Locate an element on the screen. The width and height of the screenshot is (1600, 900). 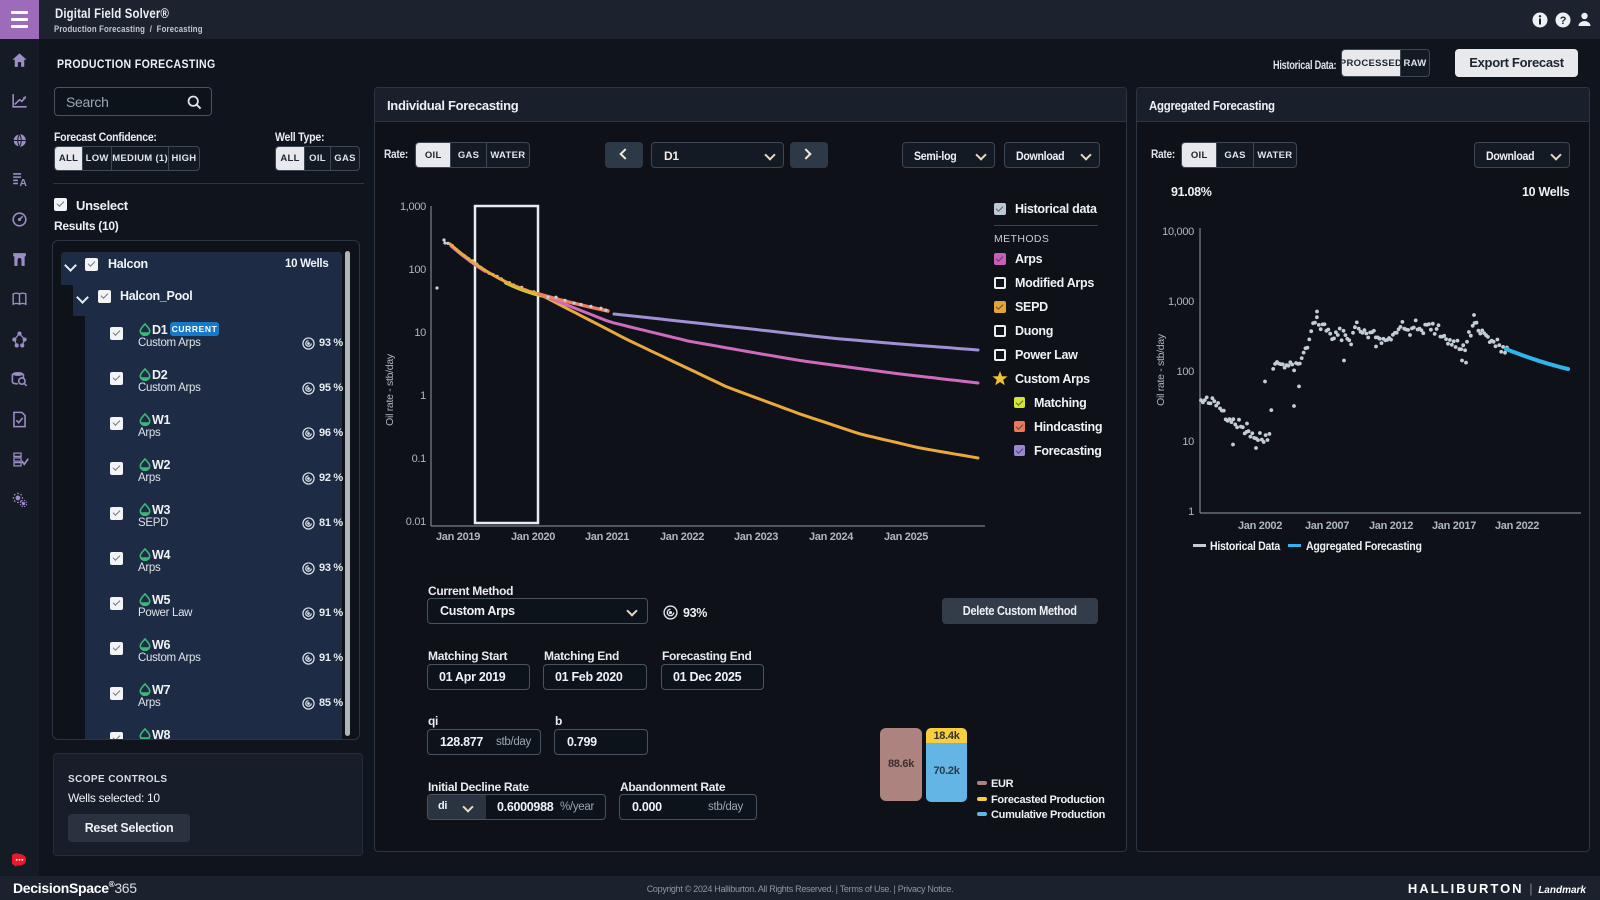
svg-text: 0.1 is located at coordinates (419, 459).